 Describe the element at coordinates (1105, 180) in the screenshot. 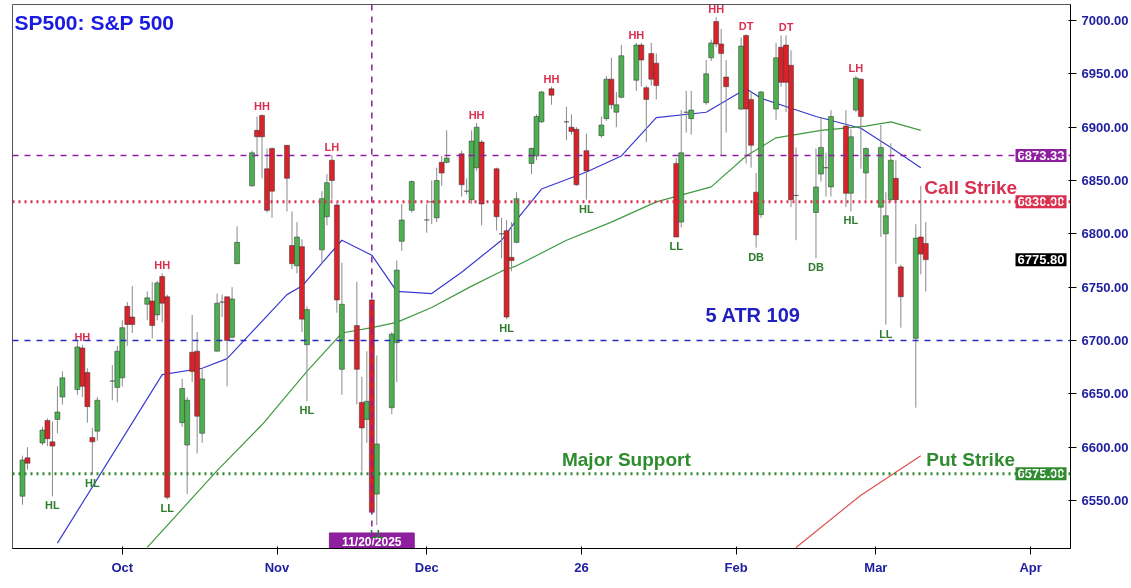

I see `y-tick-label: 6850.00` at that location.